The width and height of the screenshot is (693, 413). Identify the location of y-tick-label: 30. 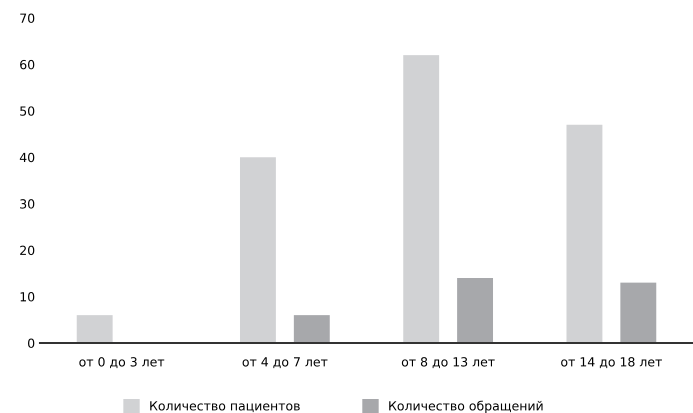
(27, 204).